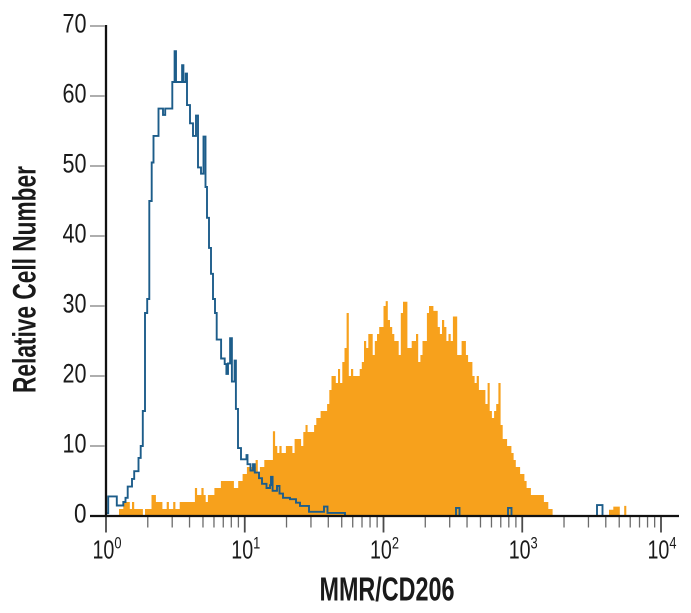  I want to click on svg-text: MMR/CD206, so click(387, 589).